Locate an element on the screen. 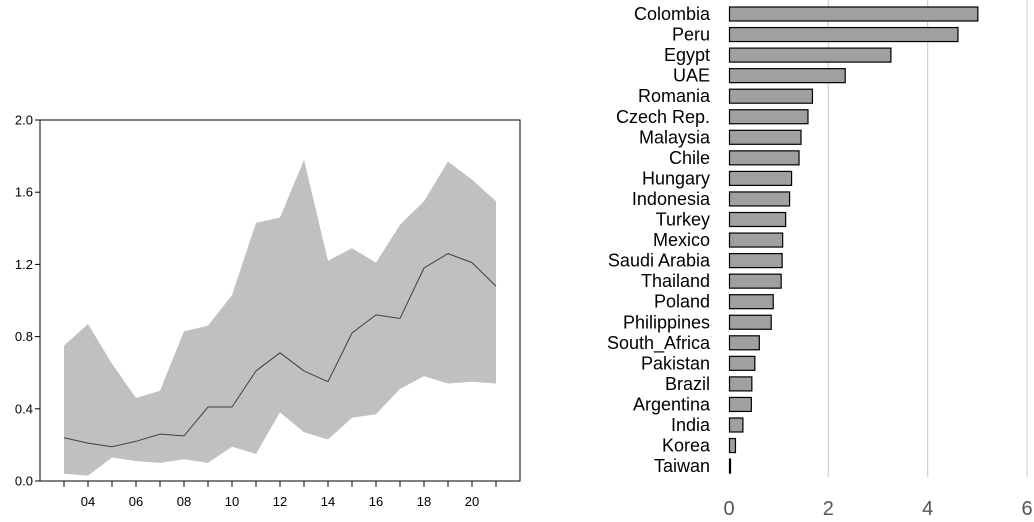 This screenshot has width=1034, height=522. y-tick-label: 0.0 is located at coordinates (24, 481).